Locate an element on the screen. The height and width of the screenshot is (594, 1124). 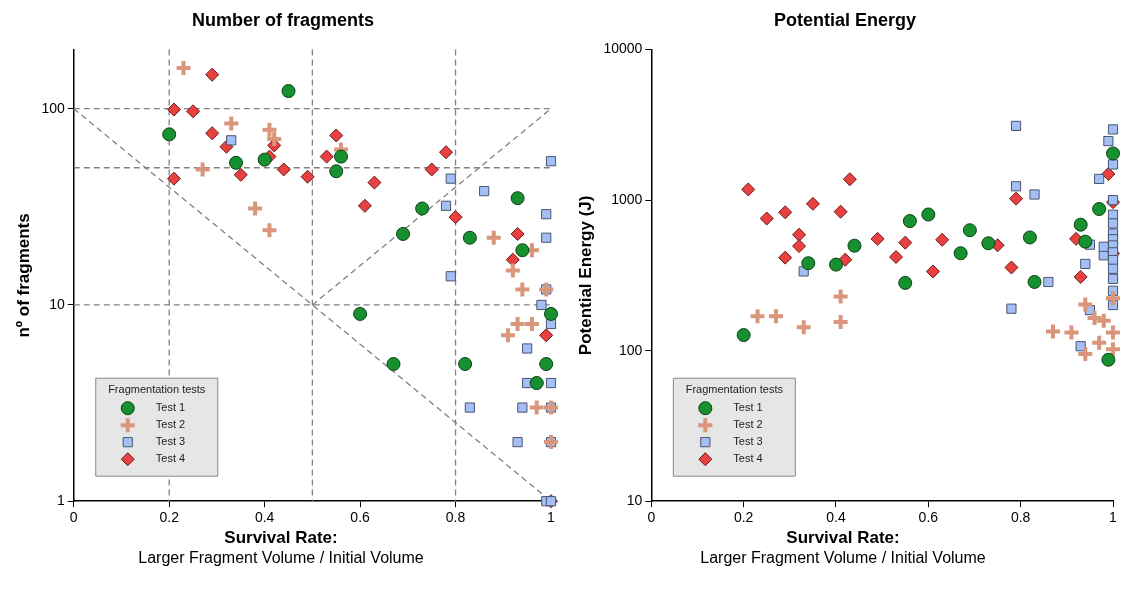
chart-title: Number of fragments is located at coordinates (283, 19).